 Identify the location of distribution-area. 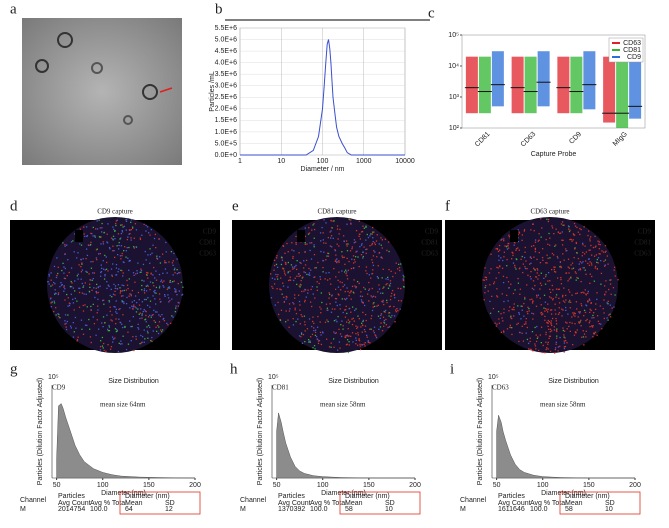
(126, 441).